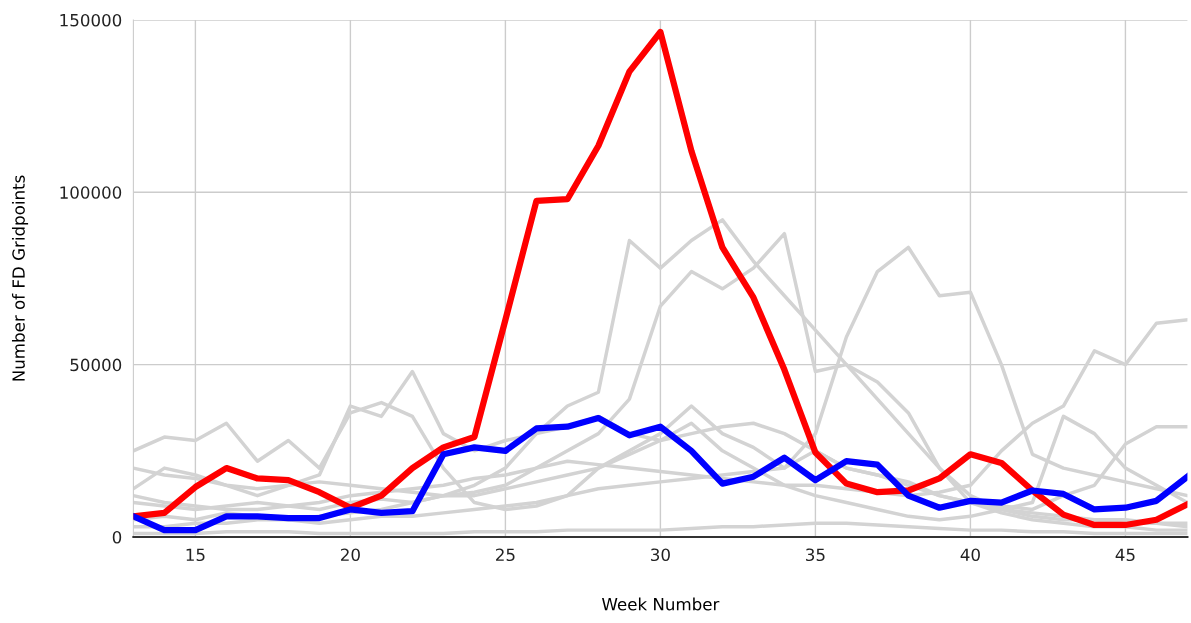 The width and height of the screenshot is (1191, 623). What do you see at coordinates (661, 604) in the screenshot?
I see `x-axis-title: Week Number` at bounding box center [661, 604].